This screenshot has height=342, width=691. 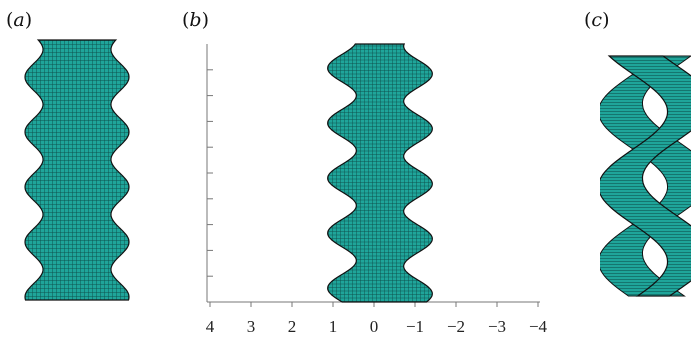 What do you see at coordinates (374, 326) in the screenshot?
I see `panel-b-x-tick-label: 0` at bounding box center [374, 326].